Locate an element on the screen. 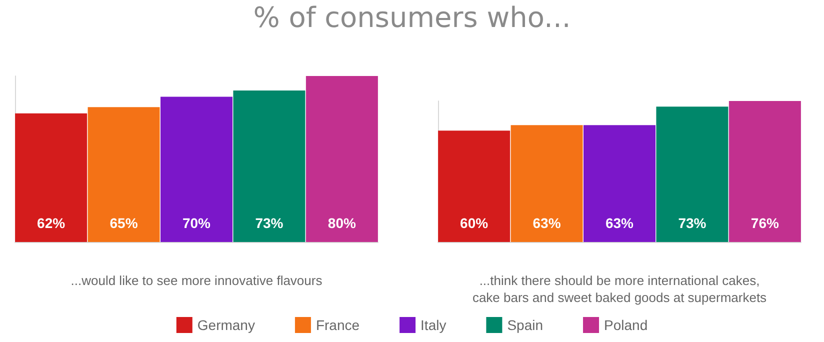 This screenshot has width=824, height=342. data-label: 76% is located at coordinates (765, 223).